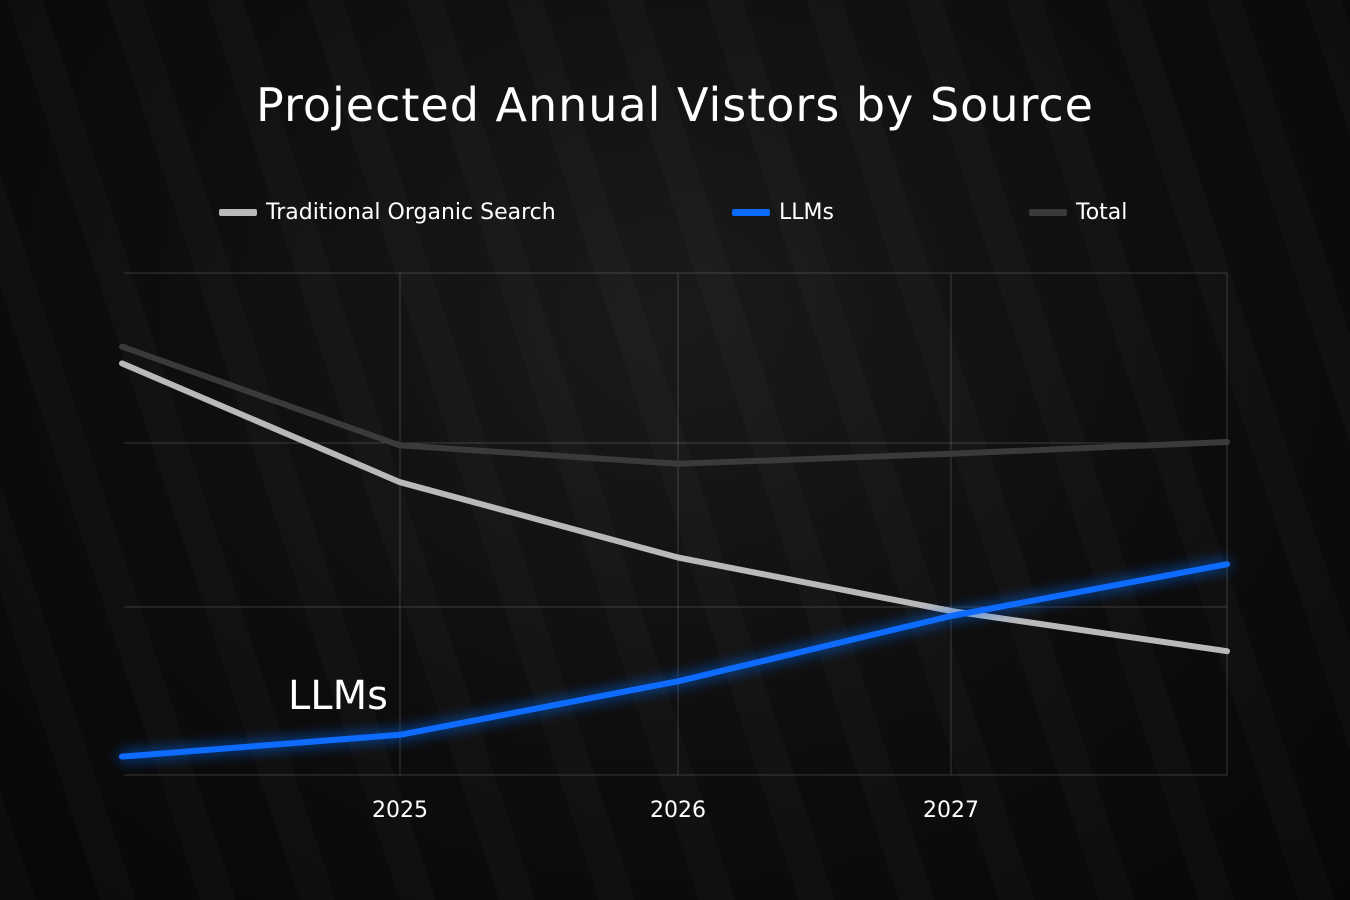 Image resolution: width=1350 pixels, height=900 pixels. I want to click on chart-title: Projected Annual Vistors by Source, so click(675, 105).